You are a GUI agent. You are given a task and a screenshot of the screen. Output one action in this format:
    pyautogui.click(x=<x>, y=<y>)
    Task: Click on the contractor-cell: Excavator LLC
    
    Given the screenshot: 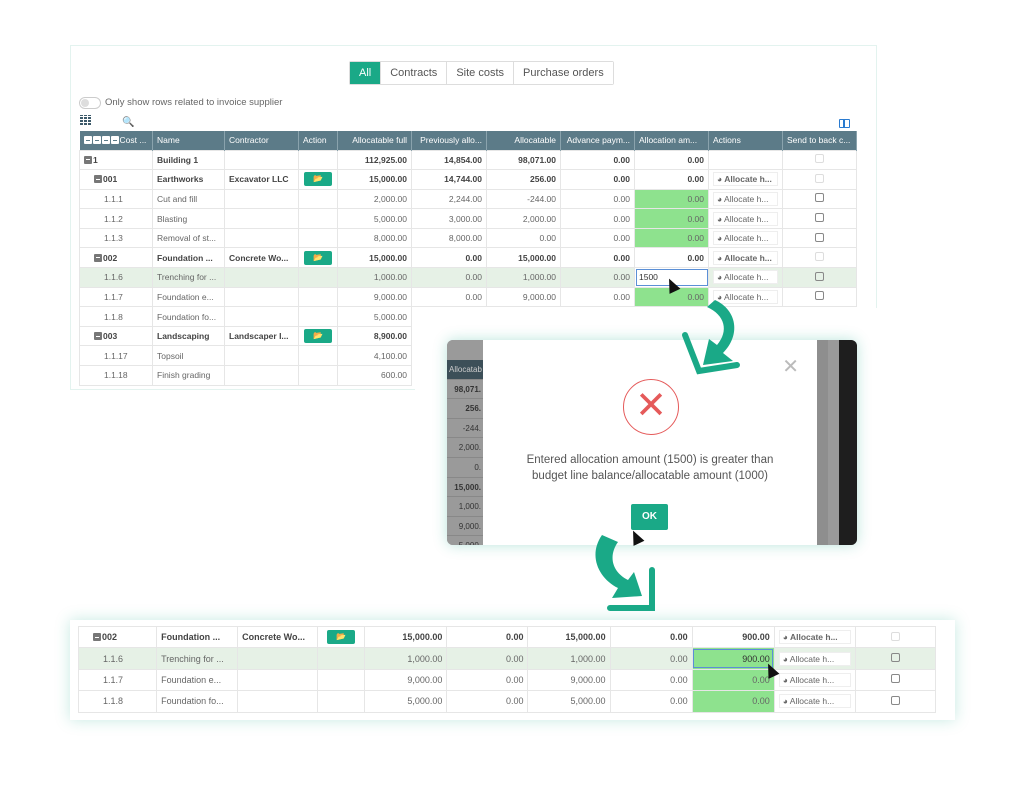 What is the action you would take?
    pyautogui.click(x=261, y=179)
    